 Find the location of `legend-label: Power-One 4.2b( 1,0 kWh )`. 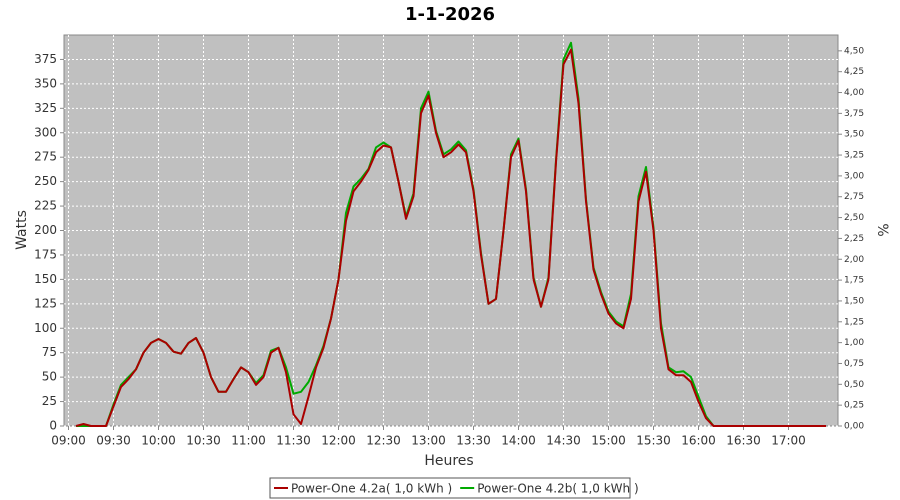

legend-label: Power-One 4.2b( 1,0 kWh ) is located at coordinates (557, 489).